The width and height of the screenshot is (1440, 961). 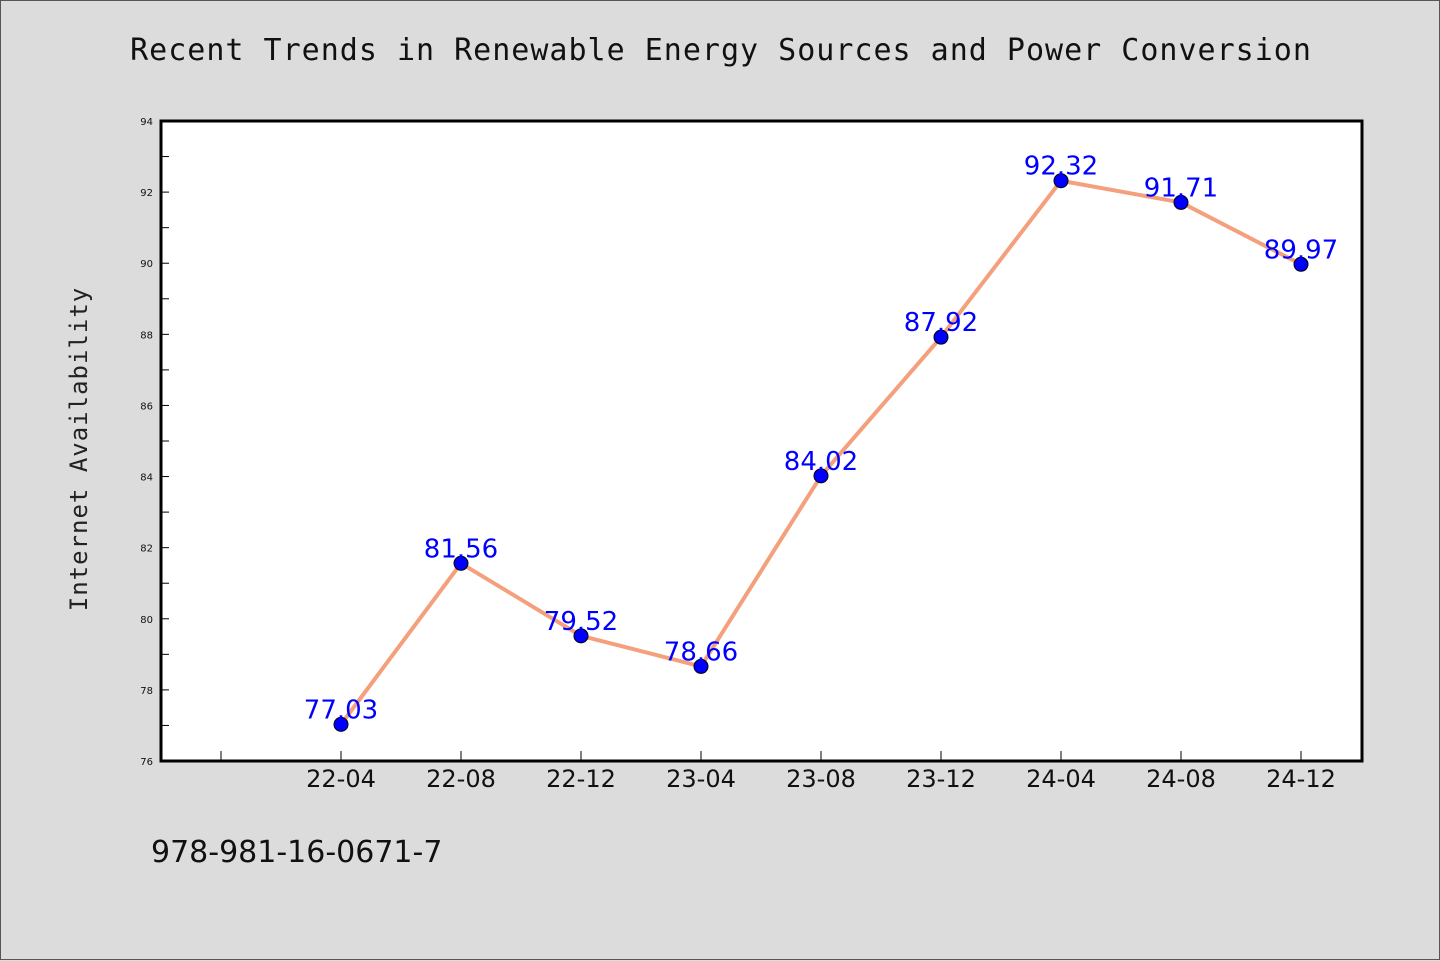 I want to click on x-tick-label: 23-08, so click(x=821, y=779).